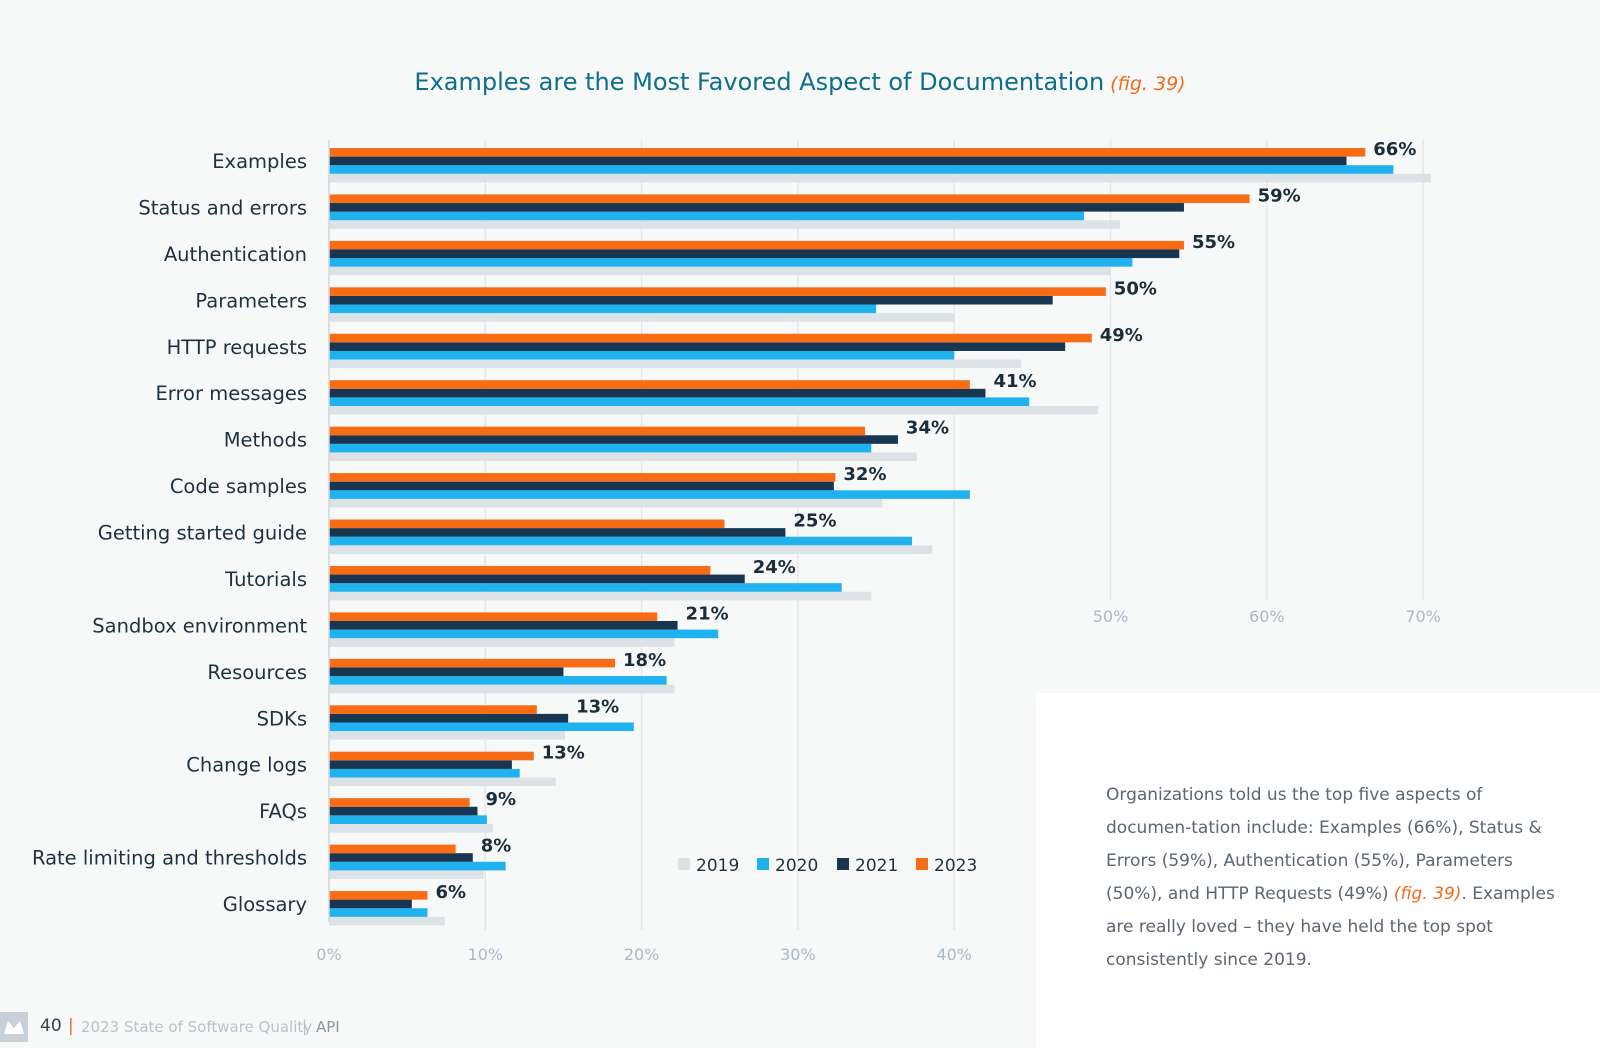 The width and height of the screenshot is (1600, 1048). Describe the element at coordinates (814, 521) in the screenshot. I see `data-label: 25%` at that location.